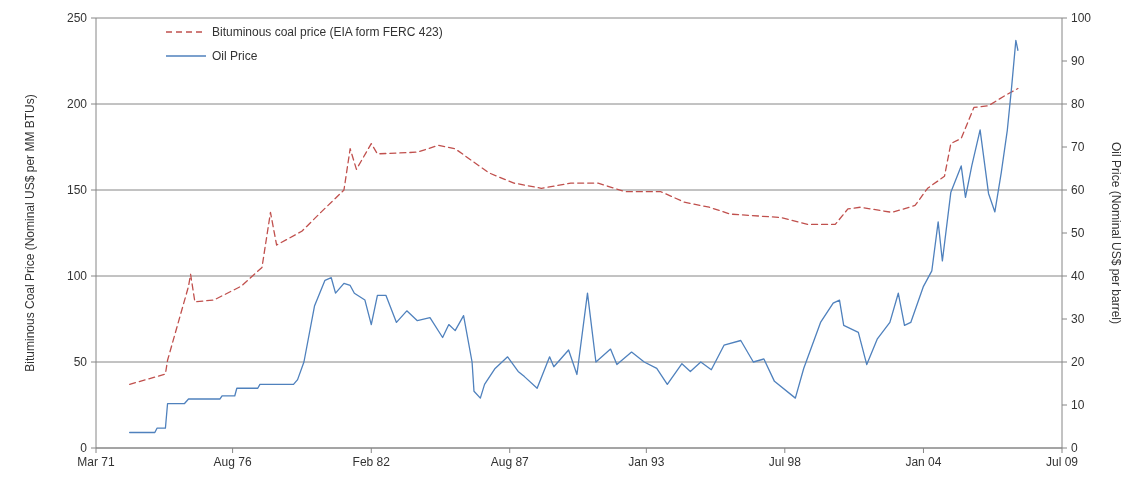  I want to click on legend-label: Bituminous coal price (EIA form FERC 423), so click(327, 32).